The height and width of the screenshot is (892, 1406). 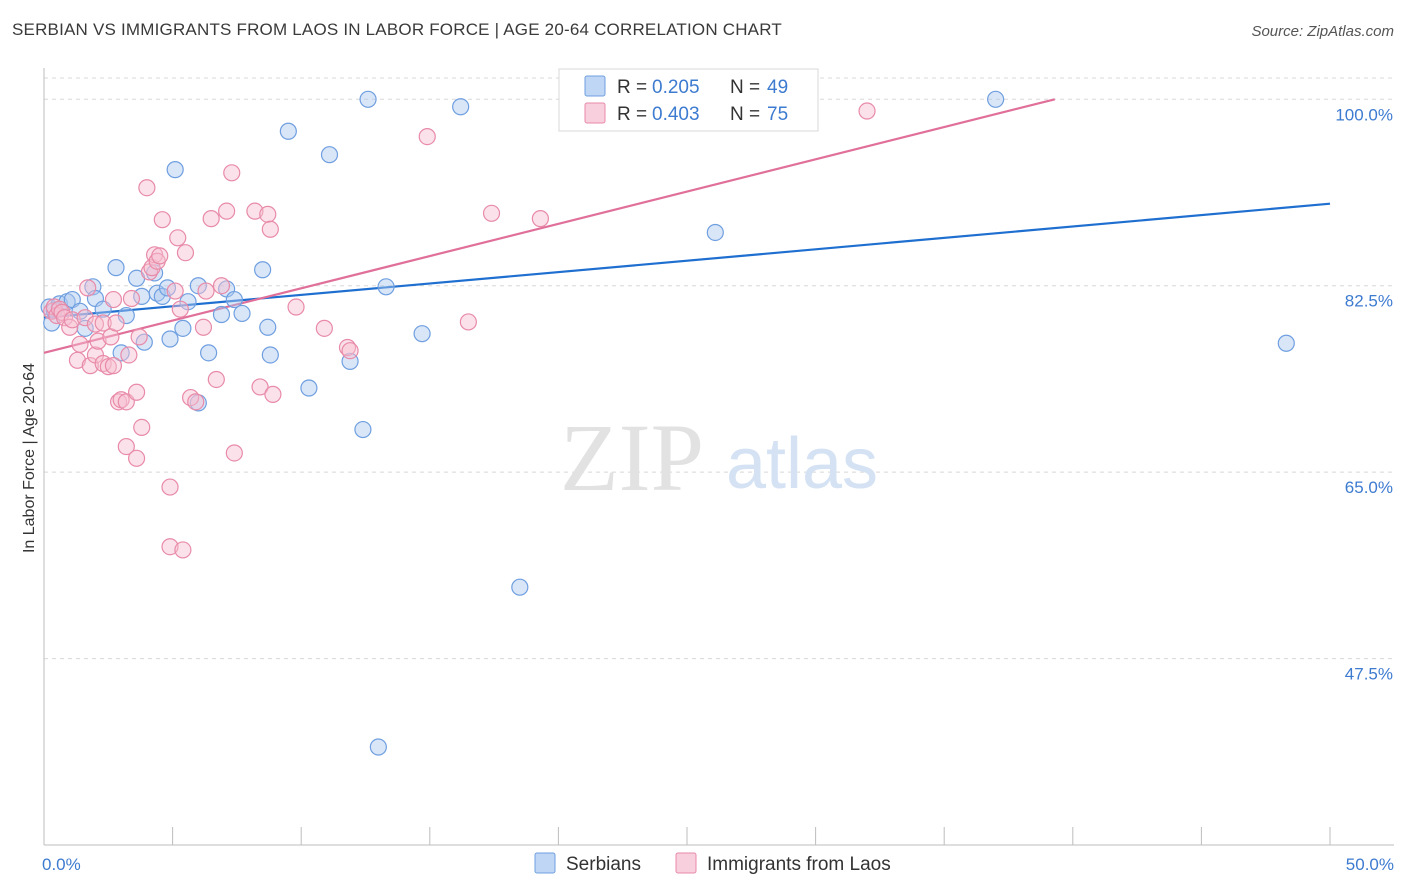 I want to click on watermark-atlas: atlas, so click(x=802, y=464).